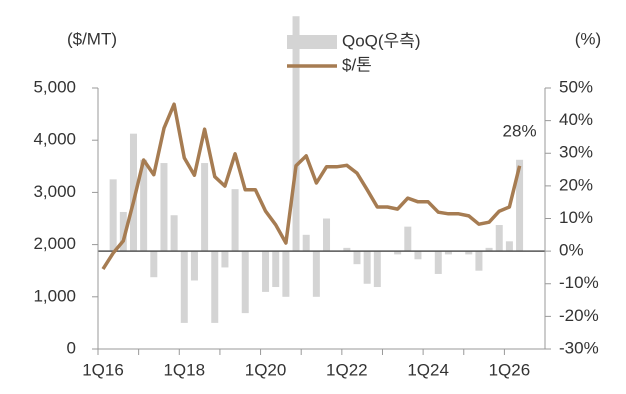 The image size is (626, 394). Describe the element at coordinates (576, 119) in the screenshot. I see `y2-tick-label: 40%` at that location.